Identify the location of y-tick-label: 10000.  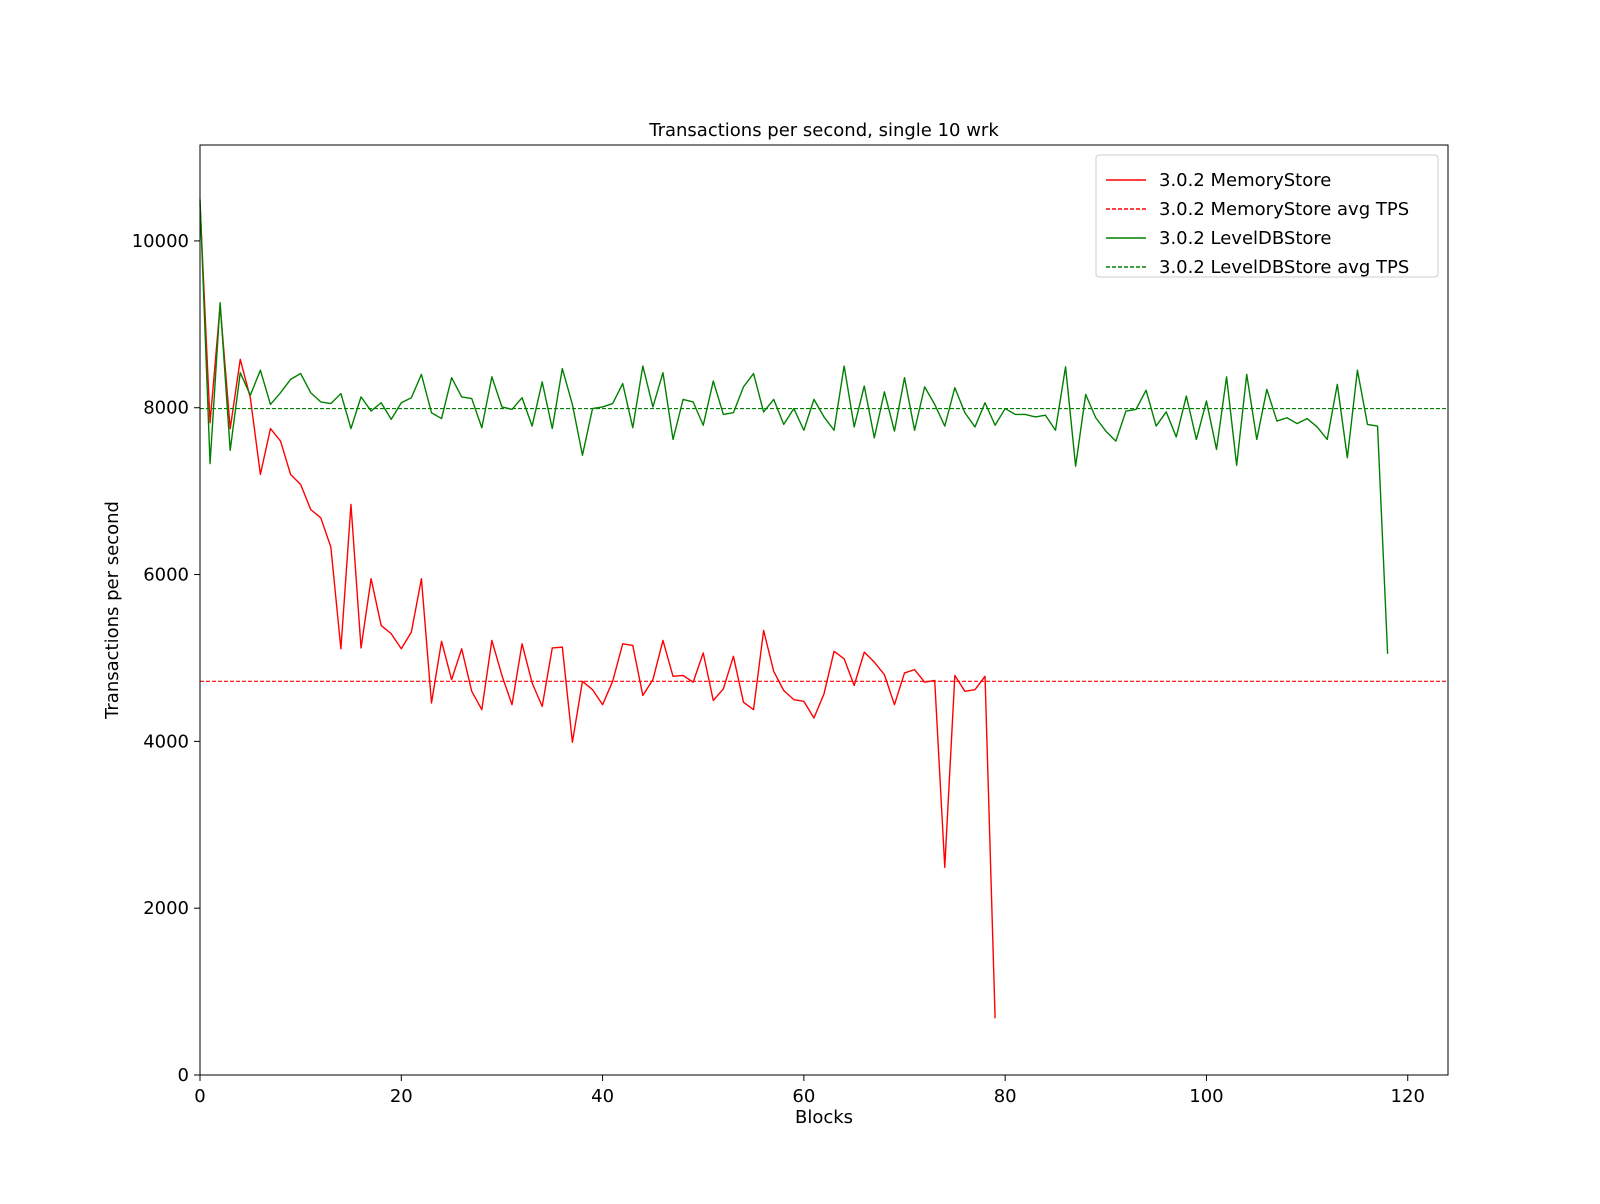
(160, 241).